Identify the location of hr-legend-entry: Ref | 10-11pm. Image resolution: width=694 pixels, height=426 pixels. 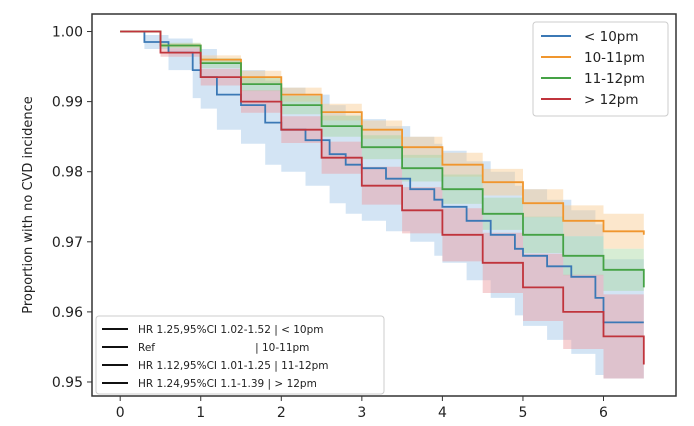
(223, 348).